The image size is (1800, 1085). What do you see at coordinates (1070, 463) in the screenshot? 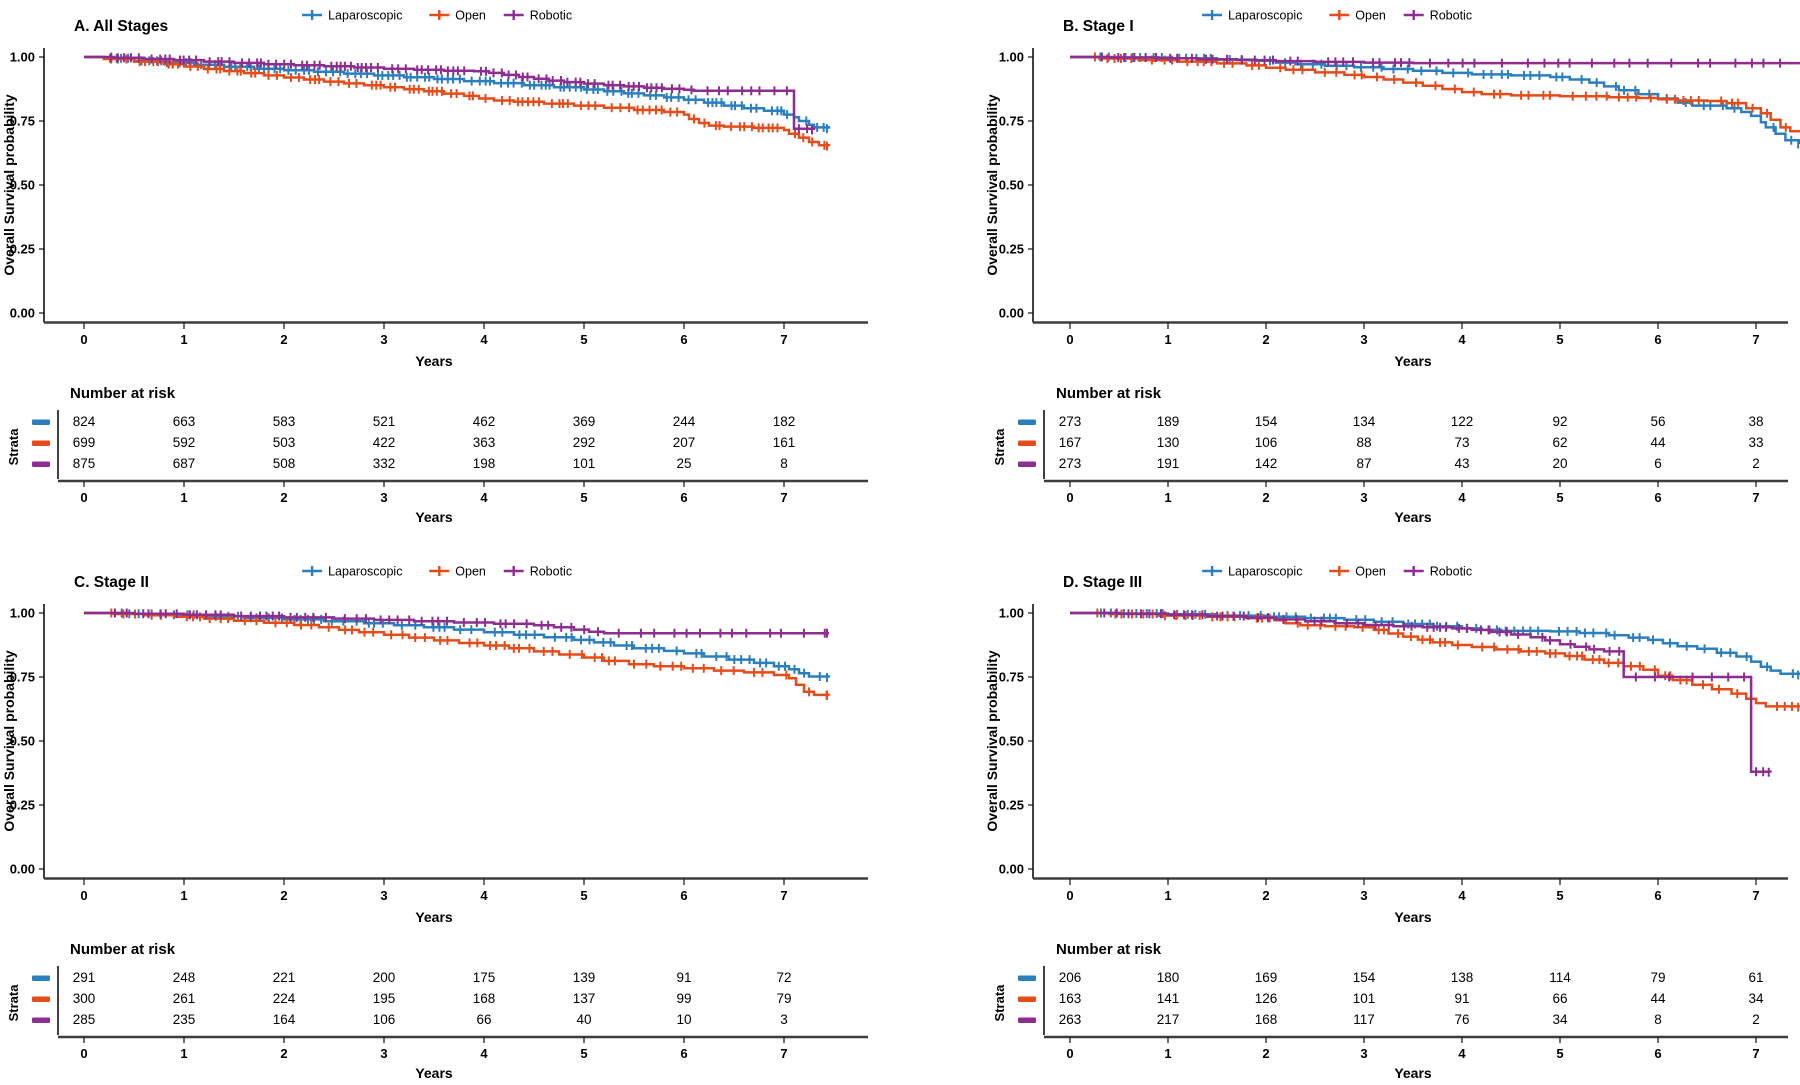
I see `risk-count: 273` at bounding box center [1070, 463].